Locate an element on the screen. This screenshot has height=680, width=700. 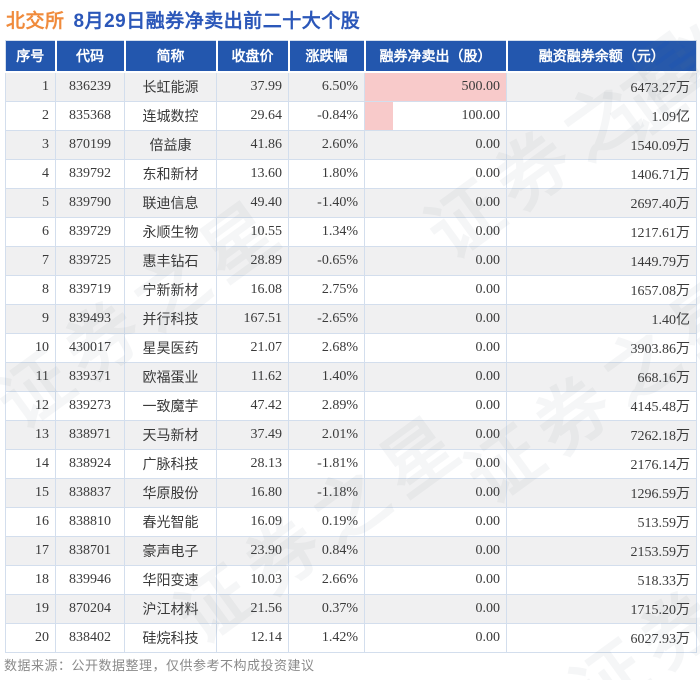
cell-serial: 8 is located at coordinates (30, 290).